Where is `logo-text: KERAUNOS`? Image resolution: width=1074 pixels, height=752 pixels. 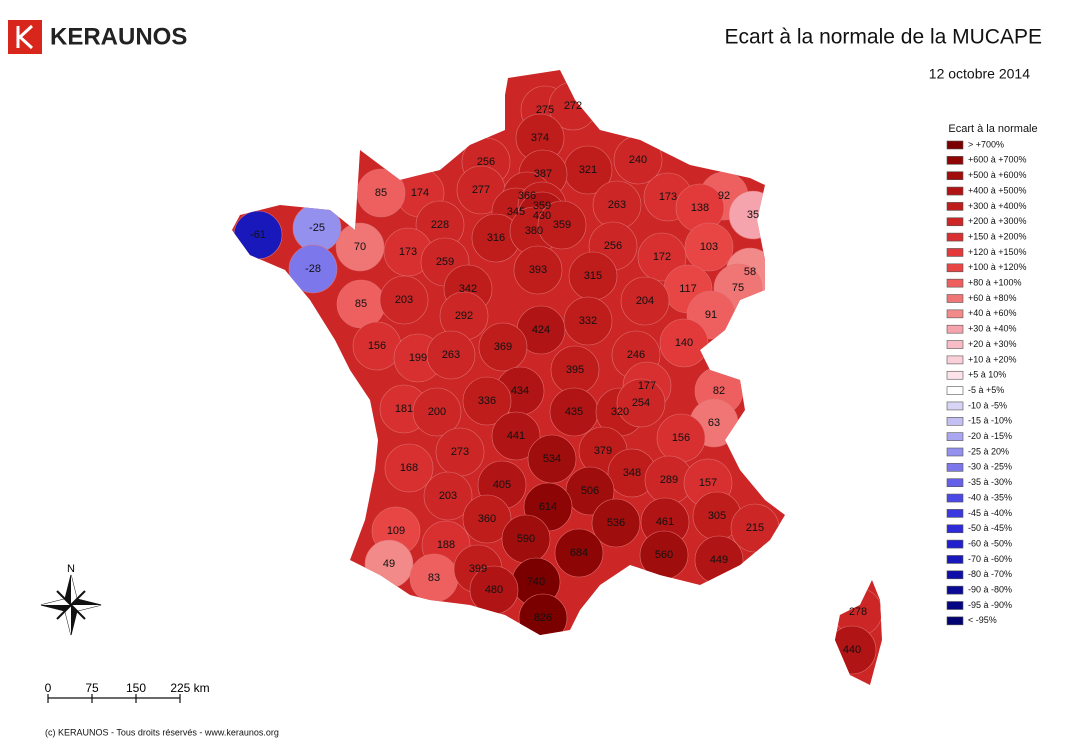 logo-text: KERAUNOS is located at coordinates (118, 36).